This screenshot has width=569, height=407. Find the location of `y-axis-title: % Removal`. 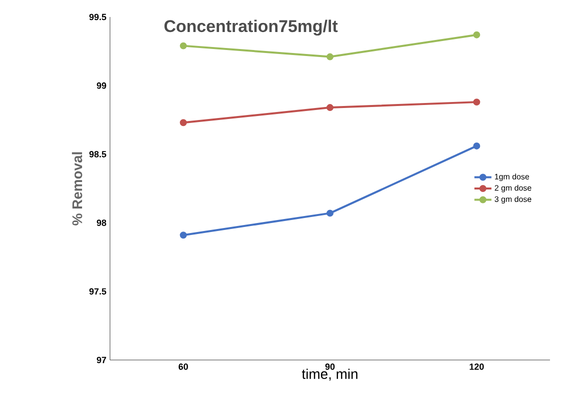

y-axis-title: % Removal is located at coordinates (77, 189).